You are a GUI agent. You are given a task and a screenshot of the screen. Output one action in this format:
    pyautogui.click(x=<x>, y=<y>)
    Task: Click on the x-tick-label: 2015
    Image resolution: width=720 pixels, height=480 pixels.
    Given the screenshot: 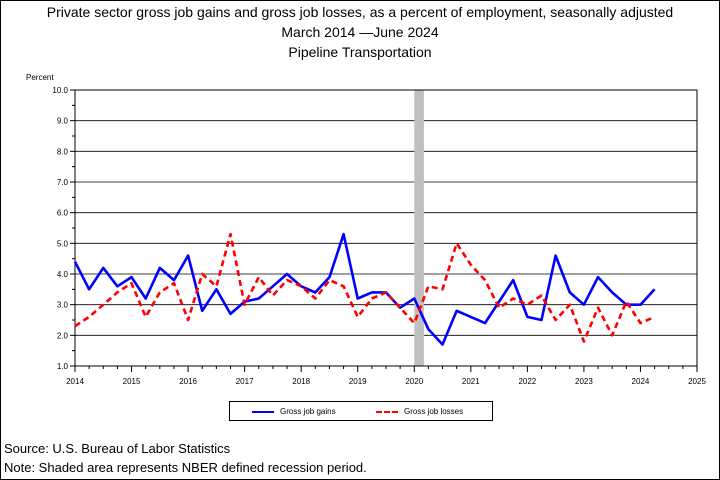 What is the action you would take?
    pyautogui.click(x=132, y=381)
    